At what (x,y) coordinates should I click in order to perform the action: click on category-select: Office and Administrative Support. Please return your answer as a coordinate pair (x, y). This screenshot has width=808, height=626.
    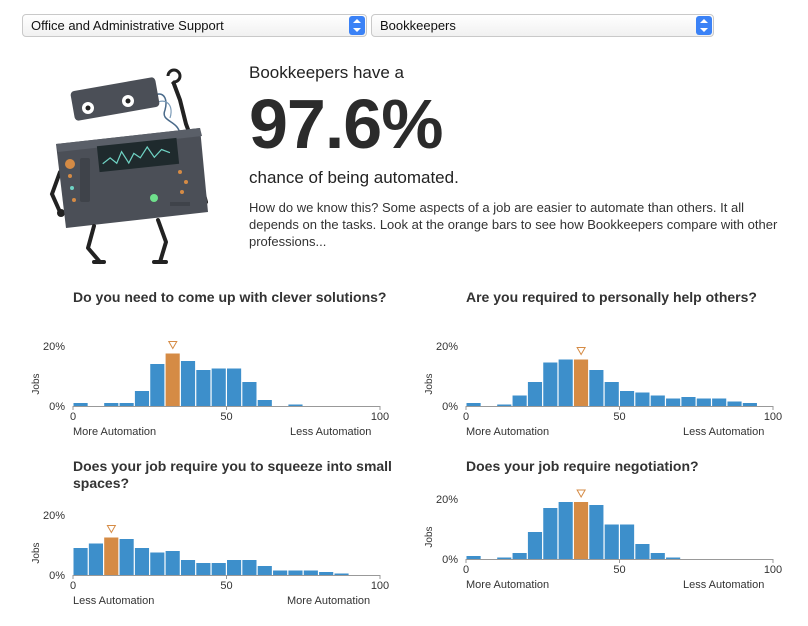
    Looking at the image, I should click on (194, 25).